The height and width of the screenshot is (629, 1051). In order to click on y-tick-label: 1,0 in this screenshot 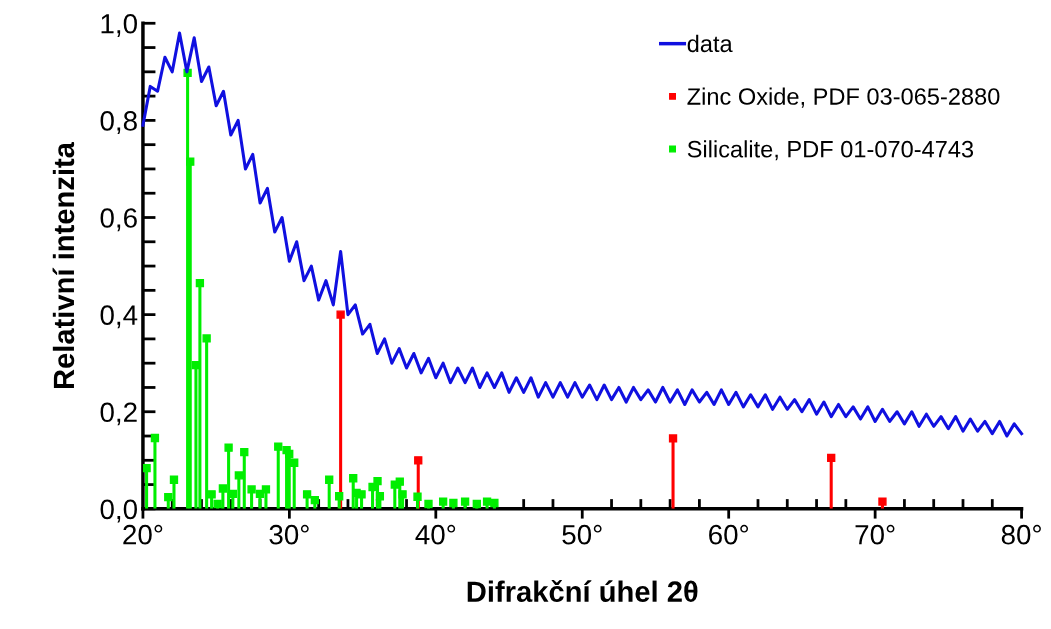, I will do `click(119, 25)`.